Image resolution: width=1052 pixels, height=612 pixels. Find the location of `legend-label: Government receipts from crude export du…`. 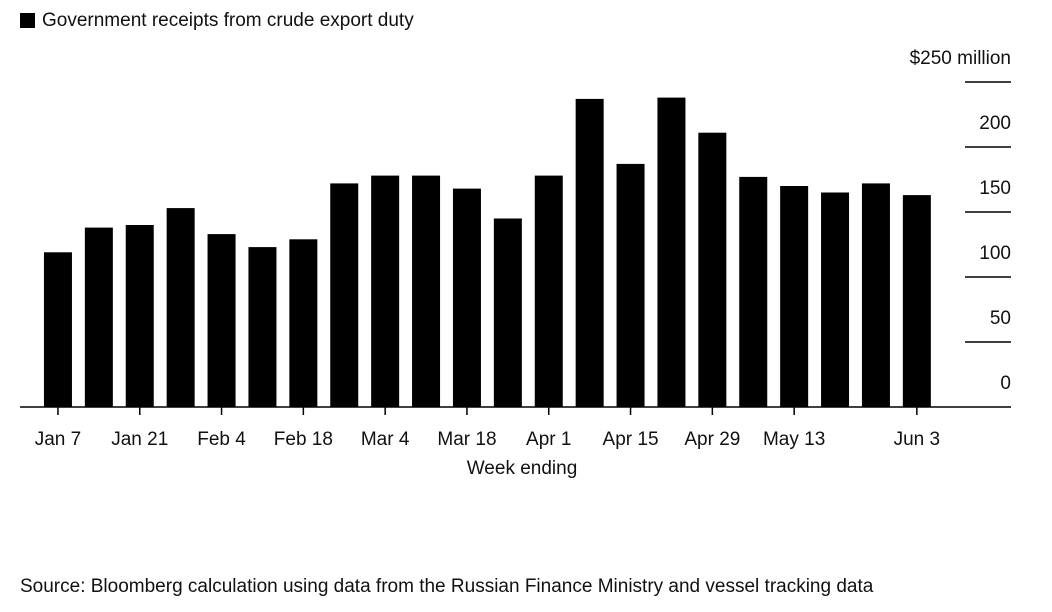

legend-label: Government receipts from crude export du… is located at coordinates (228, 20).